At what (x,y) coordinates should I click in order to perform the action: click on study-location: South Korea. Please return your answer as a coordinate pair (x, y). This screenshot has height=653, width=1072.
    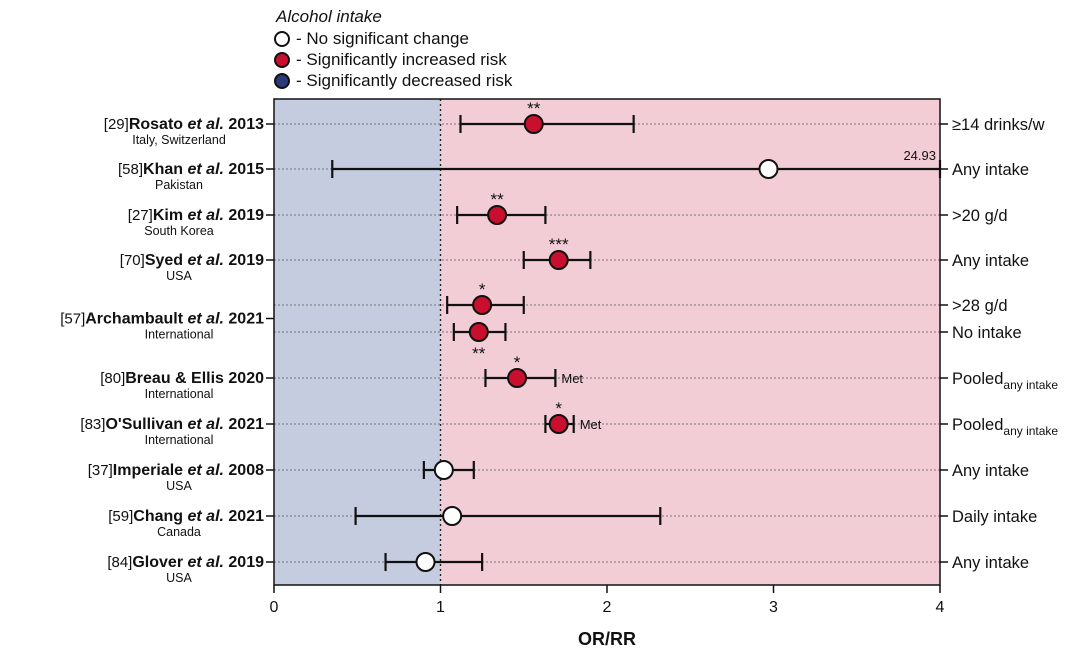
    Looking at the image, I should click on (179, 231).